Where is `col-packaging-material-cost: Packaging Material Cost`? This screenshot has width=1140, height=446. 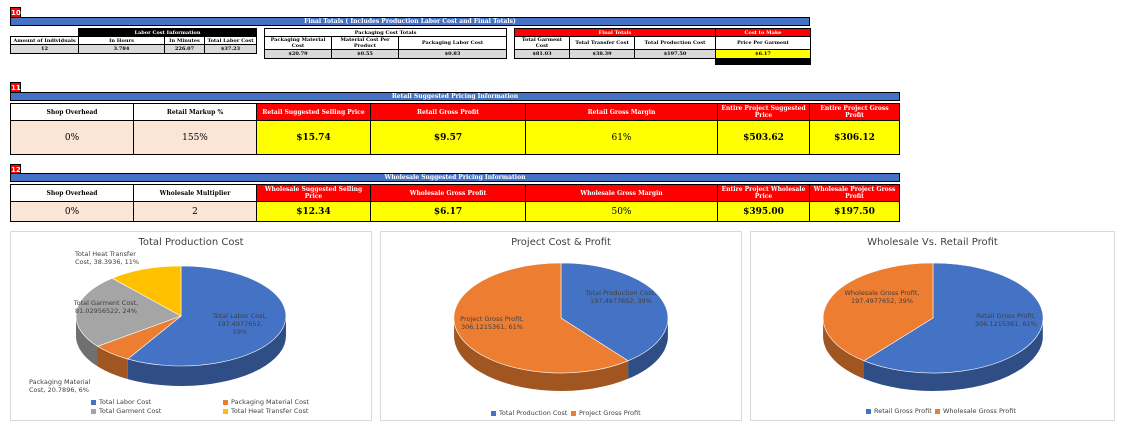 col-packaging-material-cost: Packaging Material Cost is located at coordinates (298, 43).